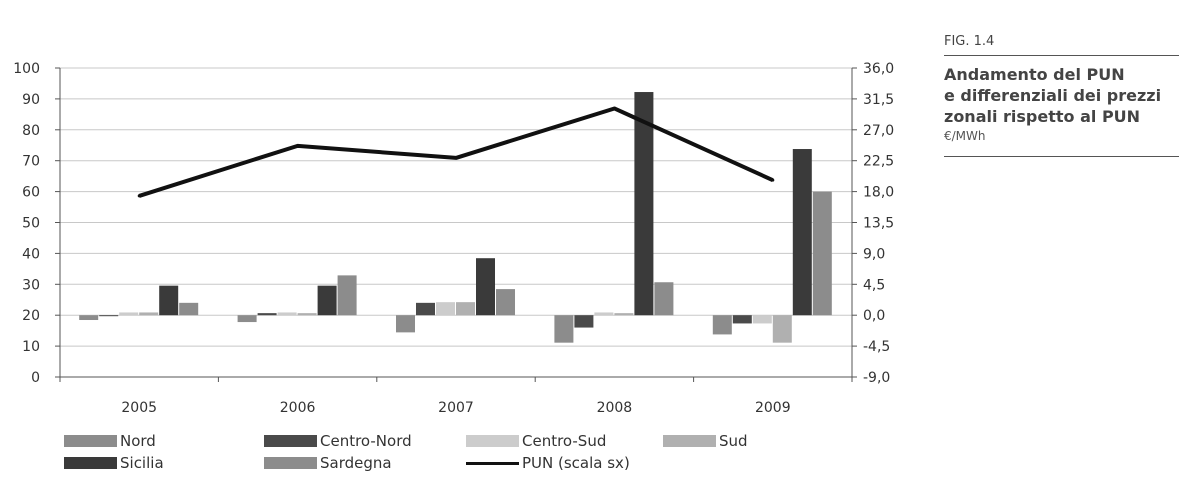  Describe the element at coordinates (965, 136) in the screenshot. I see `figure-unit: €/MWh` at that location.